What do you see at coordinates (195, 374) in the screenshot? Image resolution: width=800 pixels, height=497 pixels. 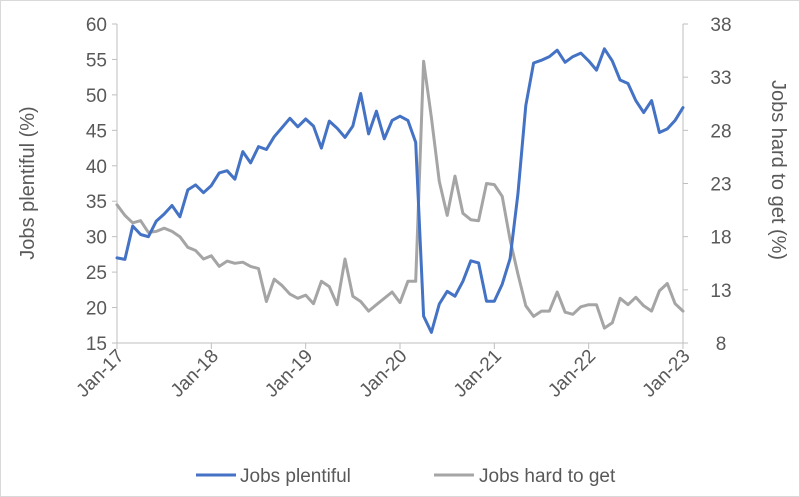 I see `x-tick-label: Jan-18` at bounding box center [195, 374].